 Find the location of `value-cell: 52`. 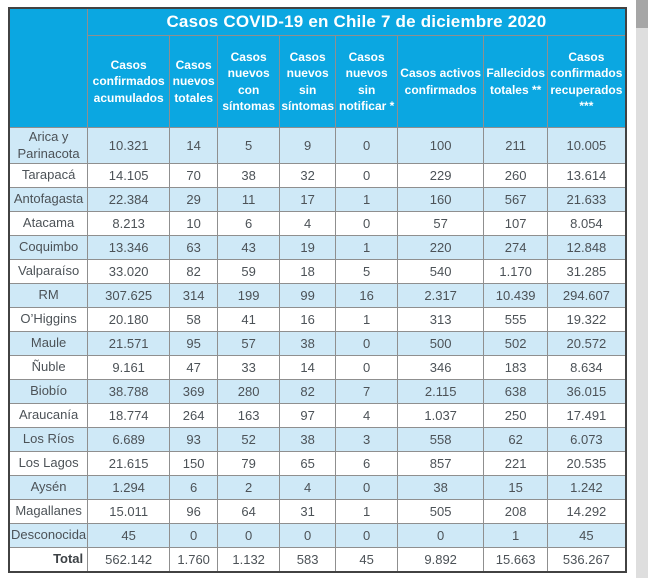

value-cell: 52 is located at coordinates (249, 439).